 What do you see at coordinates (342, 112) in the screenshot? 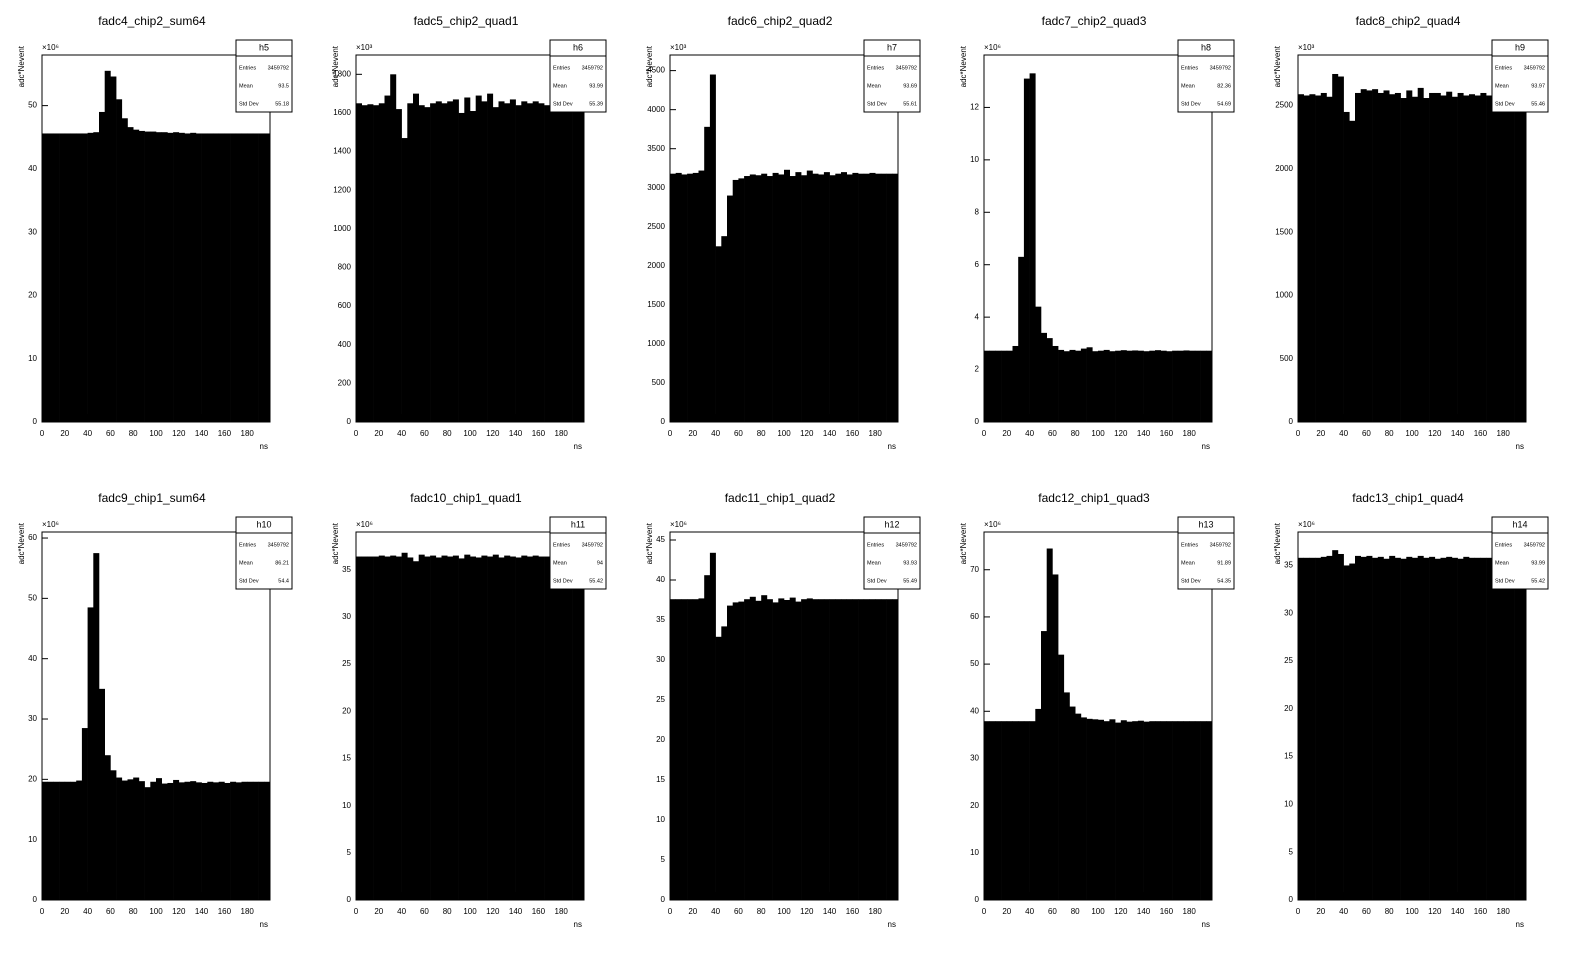
I see `y-tick-label: 1600` at bounding box center [342, 112].